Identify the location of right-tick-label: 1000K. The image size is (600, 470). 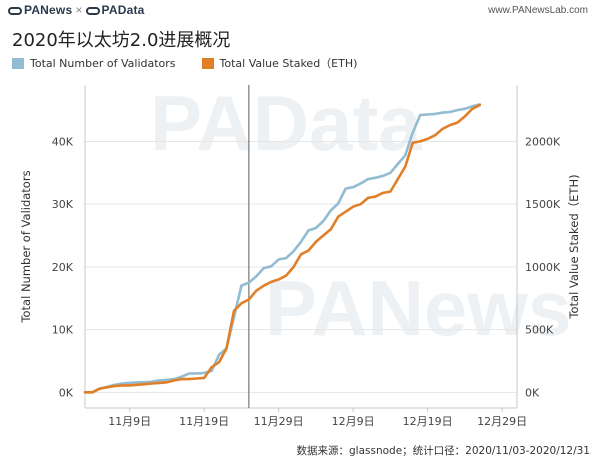
(543, 267).